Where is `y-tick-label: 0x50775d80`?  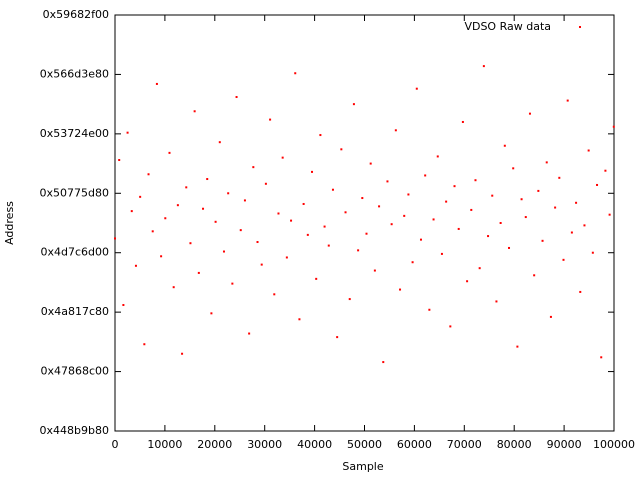
y-tick-label: 0x50775d80 is located at coordinates (74, 192).